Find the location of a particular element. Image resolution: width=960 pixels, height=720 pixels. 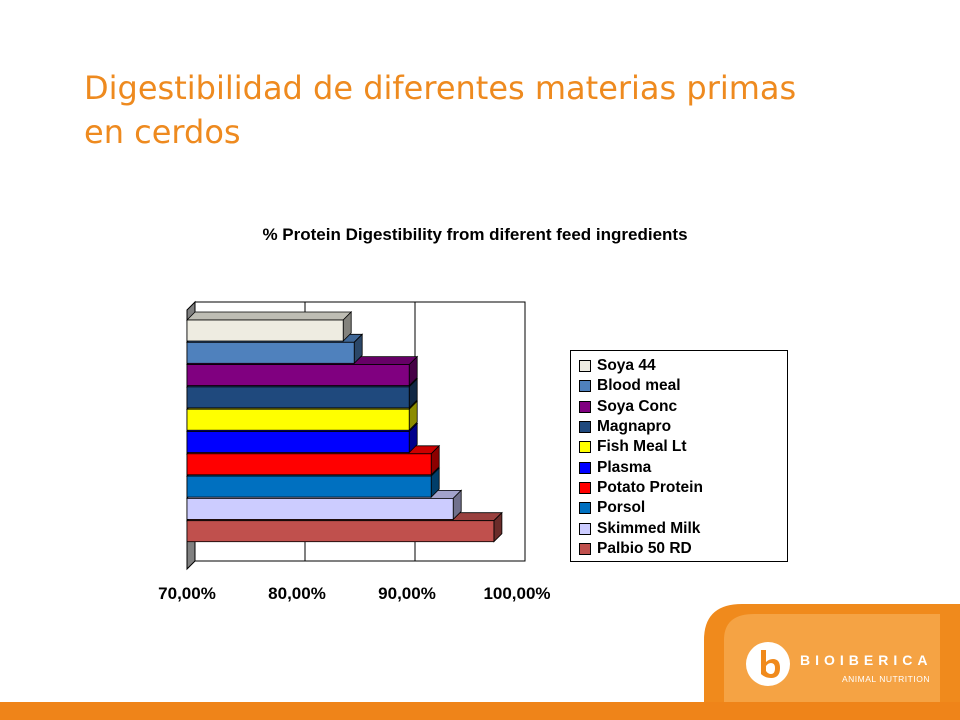

x-tick-label: 90,00% is located at coordinates (407, 593).